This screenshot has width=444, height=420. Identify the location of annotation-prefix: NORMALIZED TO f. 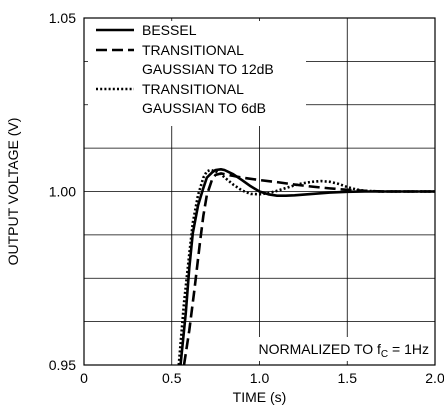
(320, 349).